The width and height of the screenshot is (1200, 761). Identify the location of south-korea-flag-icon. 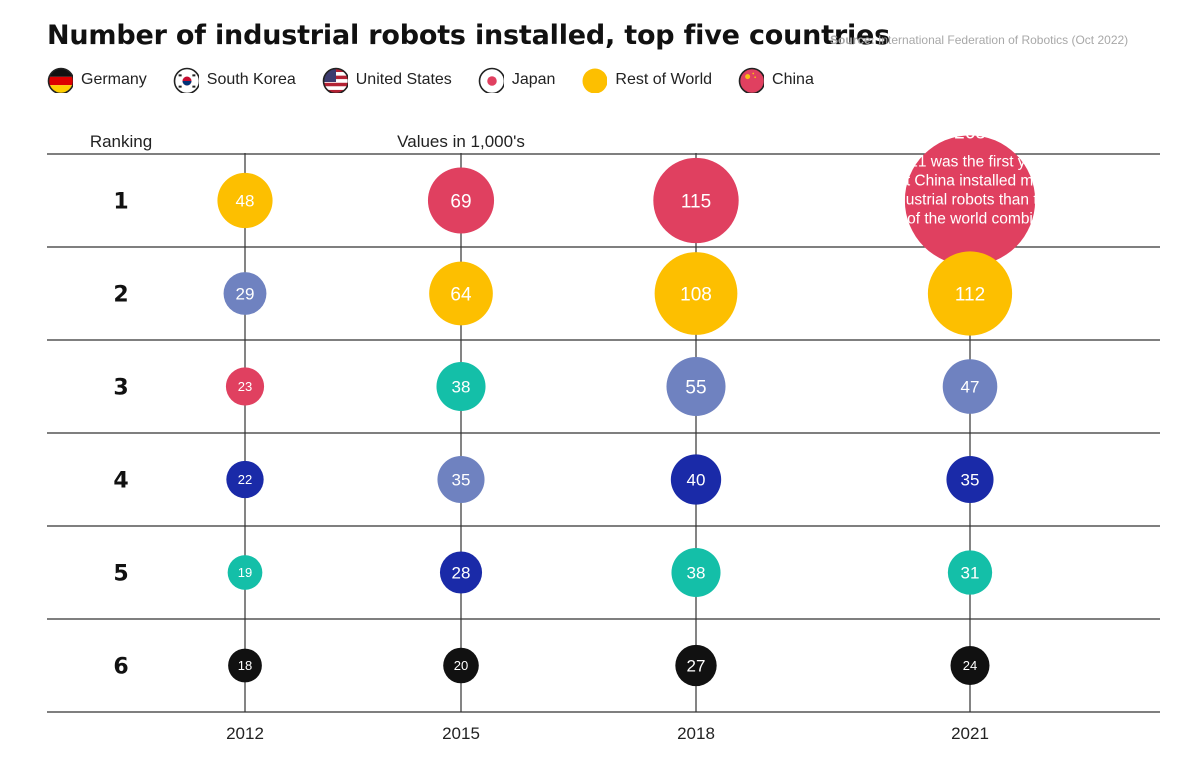
(186, 80).